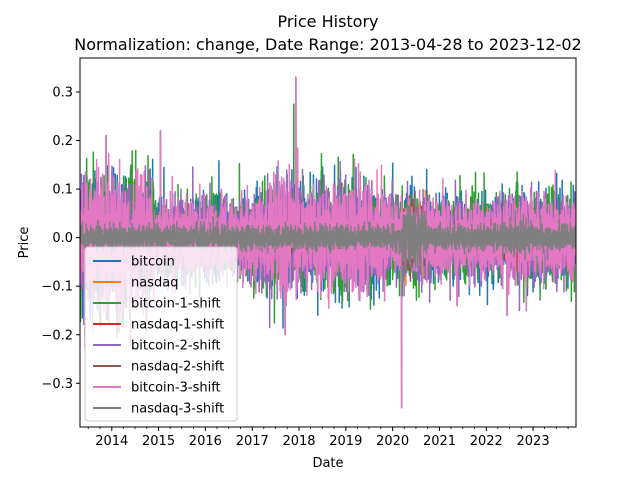  What do you see at coordinates (327, 463) in the screenshot?
I see `x-axis-label: Date` at bounding box center [327, 463].